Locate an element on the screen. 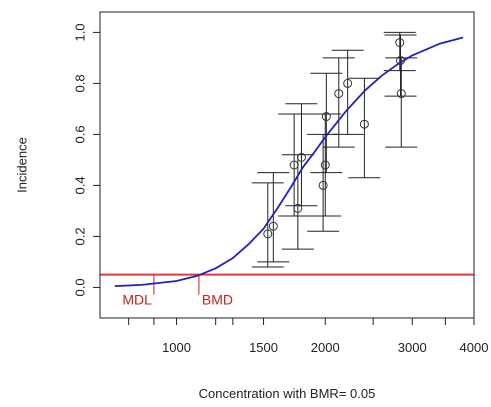  x-tick-label: 2000 is located at coordinates (325, 347).